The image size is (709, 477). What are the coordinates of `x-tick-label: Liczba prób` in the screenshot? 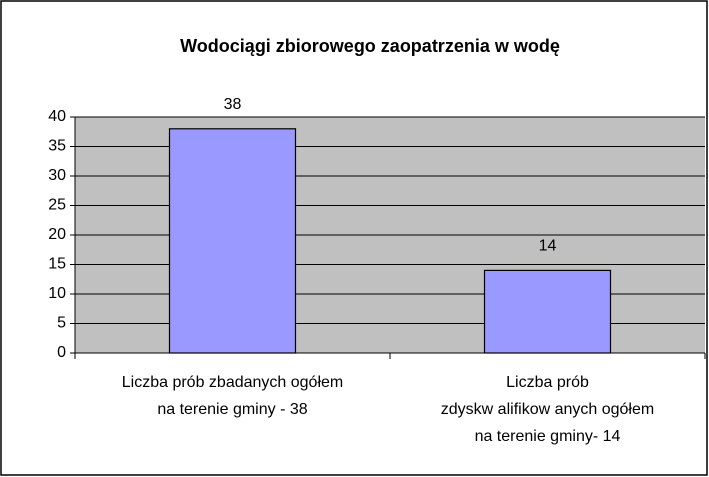 It's located at (547, 382).